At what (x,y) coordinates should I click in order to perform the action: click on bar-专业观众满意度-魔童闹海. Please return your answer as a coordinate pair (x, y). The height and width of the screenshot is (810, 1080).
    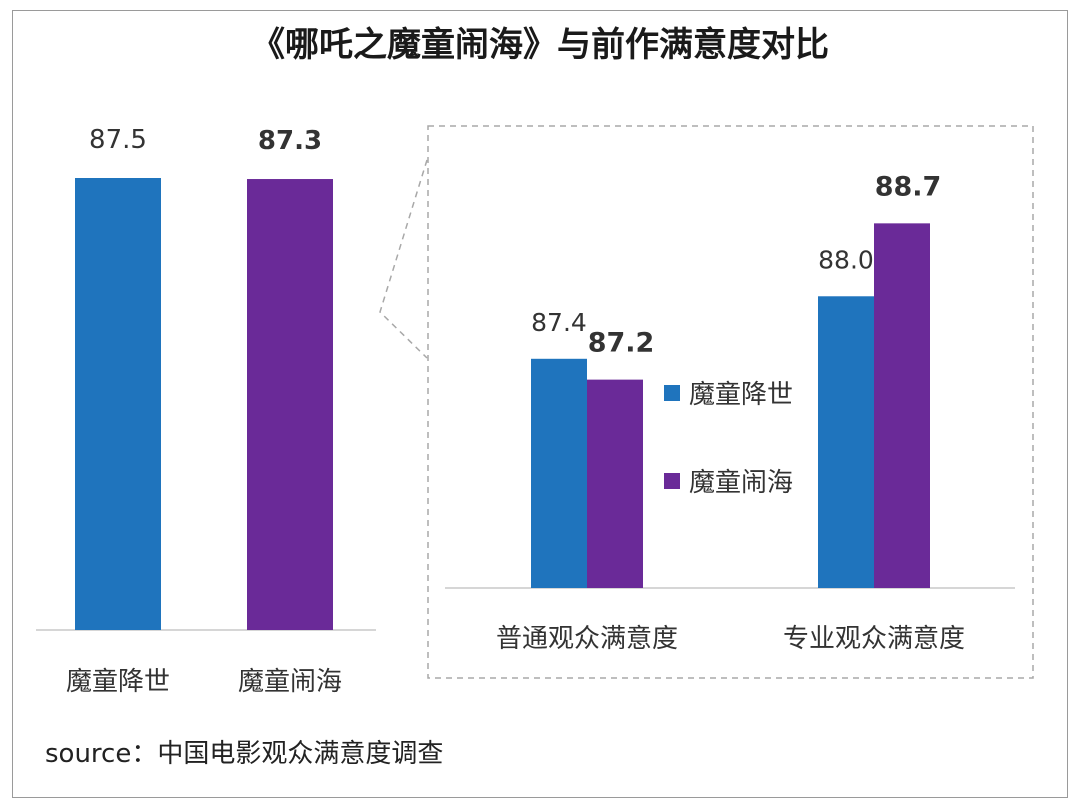
    Looking at the image, I should click on (902, 406).